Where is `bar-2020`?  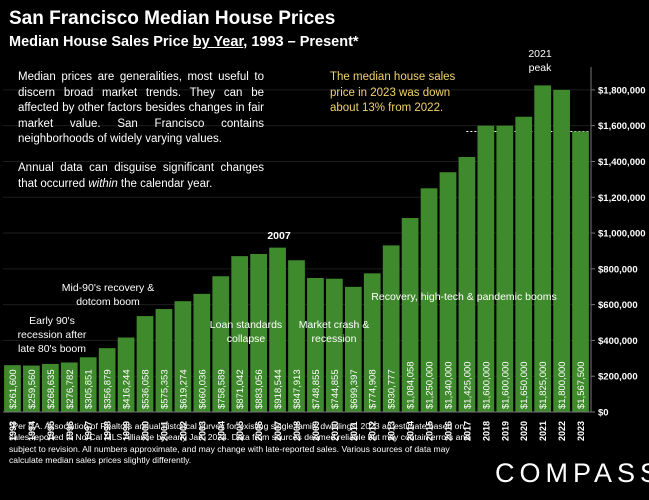
bar-2020 is located at coordinates (524, 264).